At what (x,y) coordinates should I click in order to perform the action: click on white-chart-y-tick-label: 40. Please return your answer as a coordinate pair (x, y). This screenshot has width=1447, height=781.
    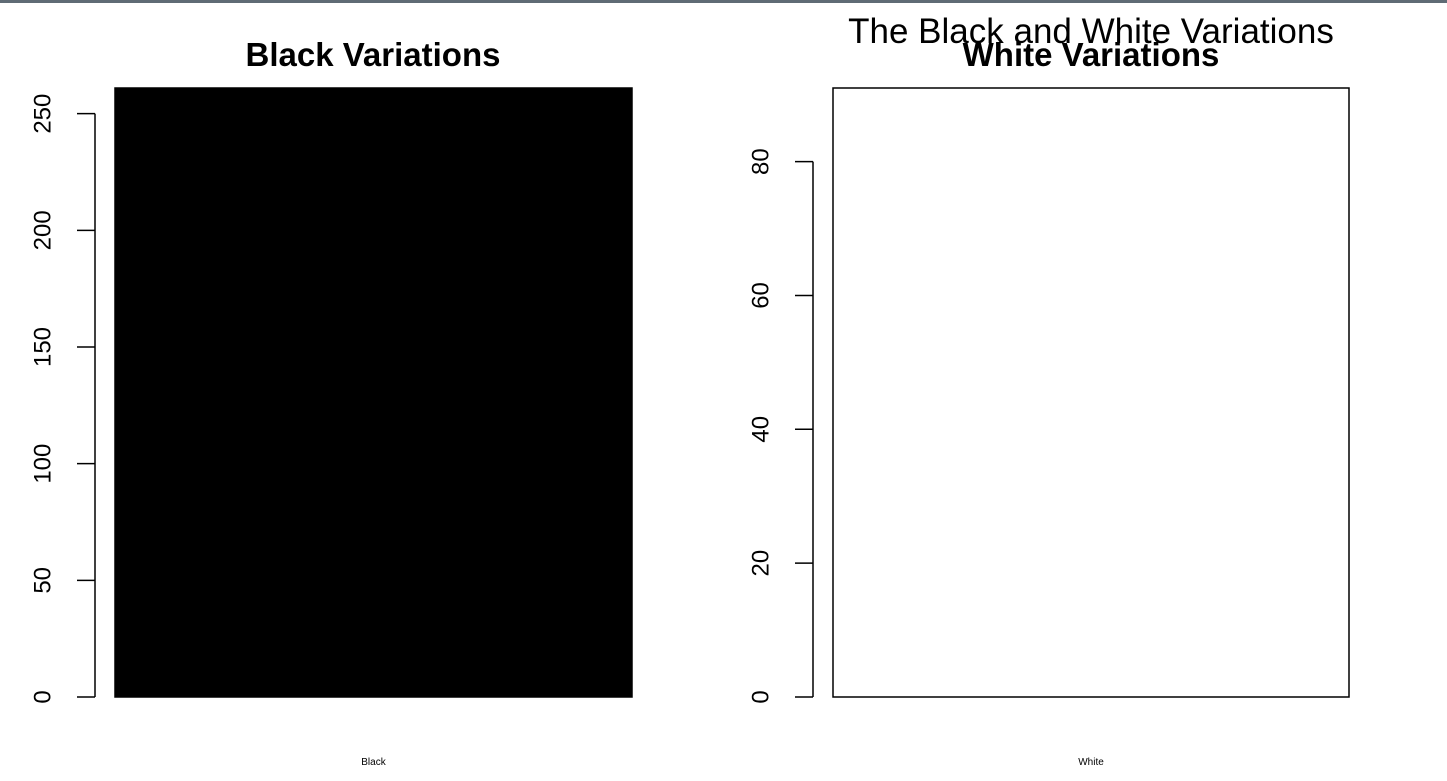
    Looking at the image, I should click on (761, 429).